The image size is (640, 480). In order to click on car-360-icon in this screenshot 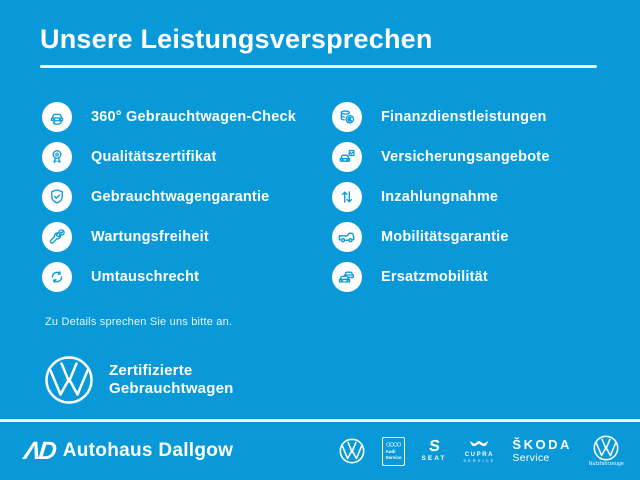, I will do `click(57, 117)`.